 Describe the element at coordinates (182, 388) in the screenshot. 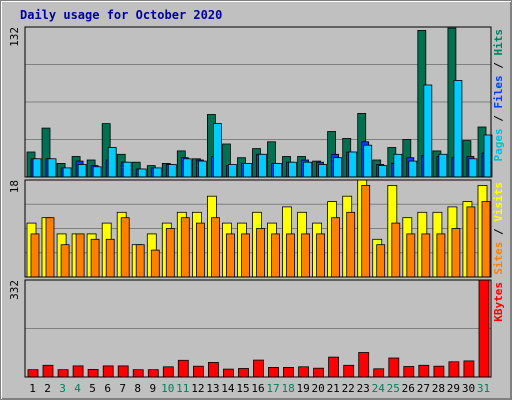

I see `x-tick-label-day-11: 11` at that location.